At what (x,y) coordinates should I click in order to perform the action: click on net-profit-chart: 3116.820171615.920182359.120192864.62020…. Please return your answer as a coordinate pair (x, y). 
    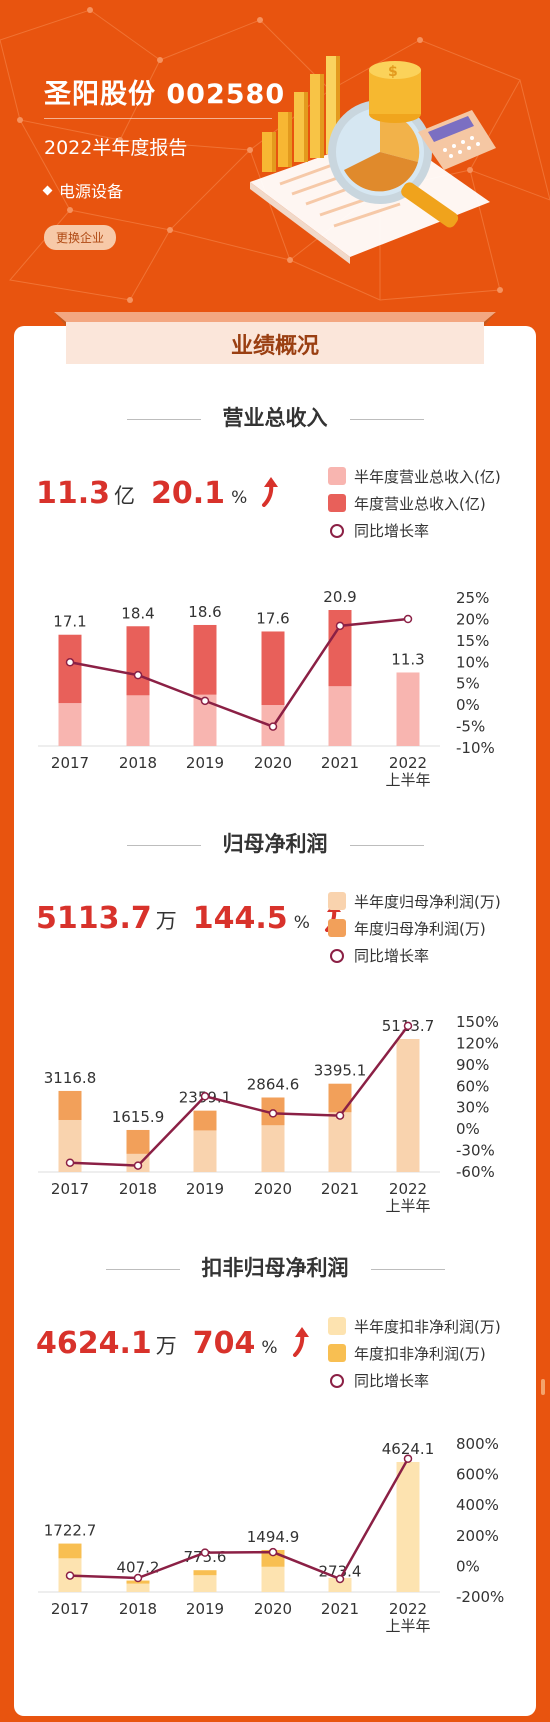
    Looking at the image, I should click on (268, 1114).